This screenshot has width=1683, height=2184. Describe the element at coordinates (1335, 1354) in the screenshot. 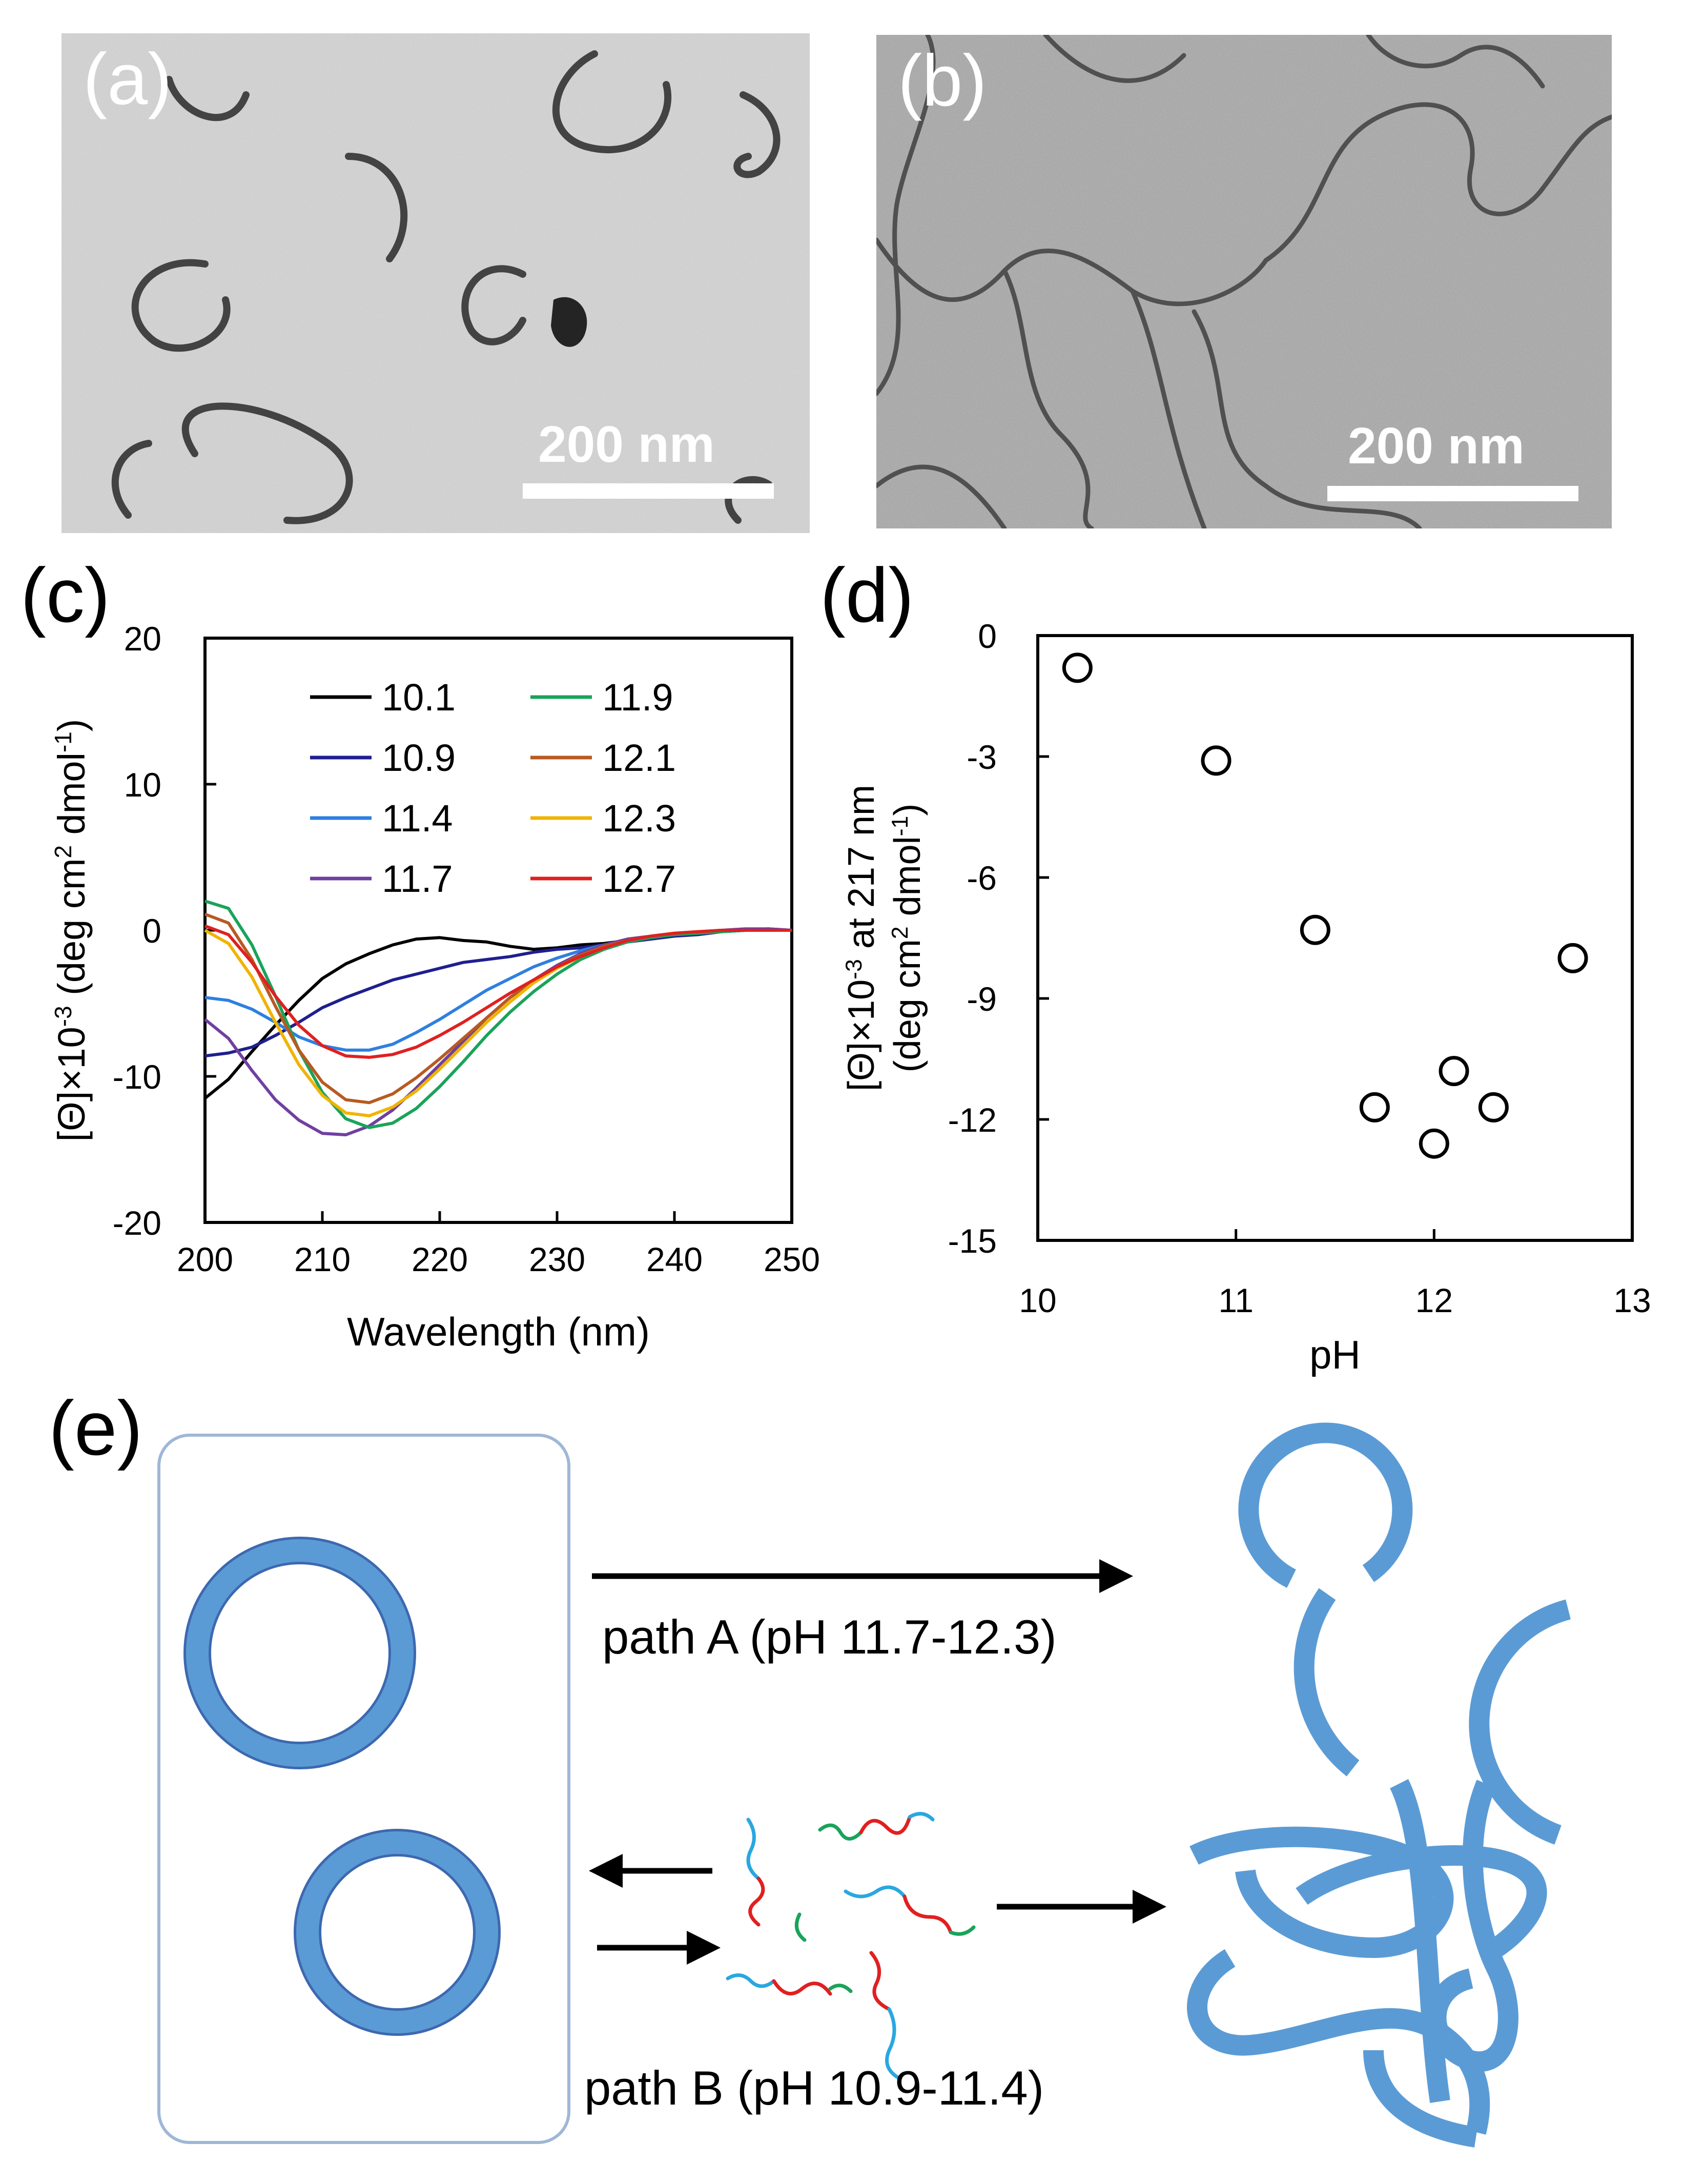

I see `x-axis-label-d: pH` at that location.